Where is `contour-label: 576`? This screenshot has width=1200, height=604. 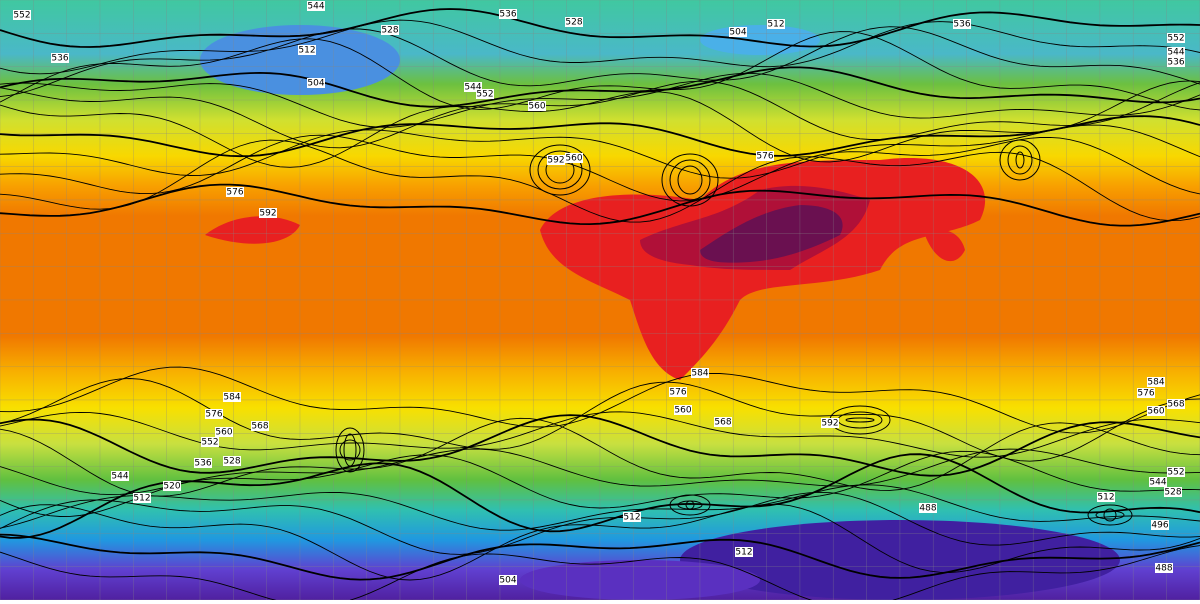
contour-label: 576 is located at coordinates (764, 157).